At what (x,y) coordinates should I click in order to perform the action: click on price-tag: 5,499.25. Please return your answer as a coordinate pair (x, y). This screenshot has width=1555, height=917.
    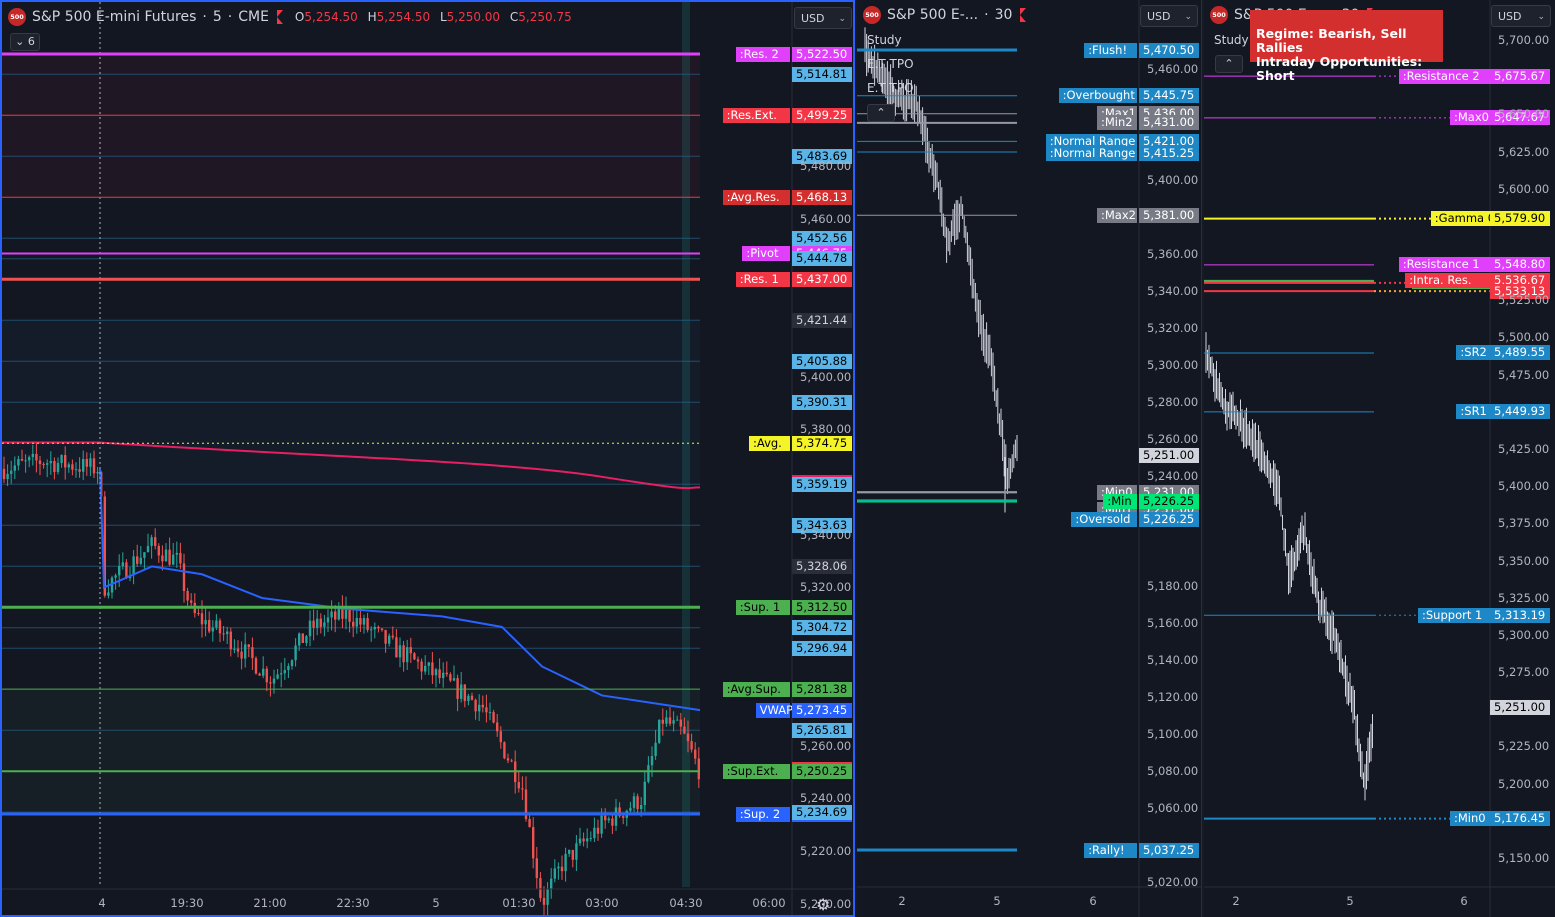
    Looking at the image, I should click on (822, 115).